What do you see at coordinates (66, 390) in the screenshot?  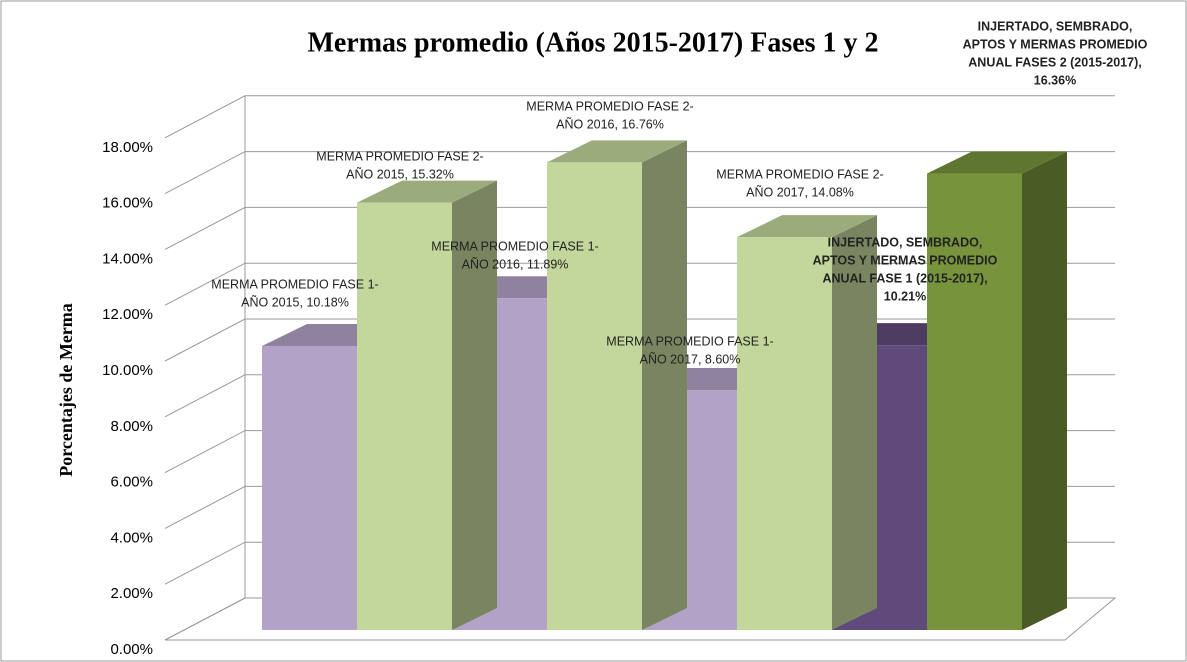 I see `y-axis-title: Porcentajes de Merma` at bounding box center [66, 390].